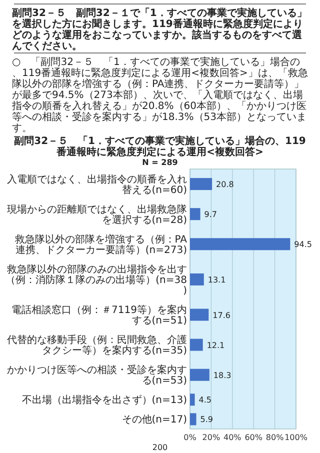  Describe the element at coordinates (217, 279) in the screenshot. I see `data-label: 13.1` at that location.